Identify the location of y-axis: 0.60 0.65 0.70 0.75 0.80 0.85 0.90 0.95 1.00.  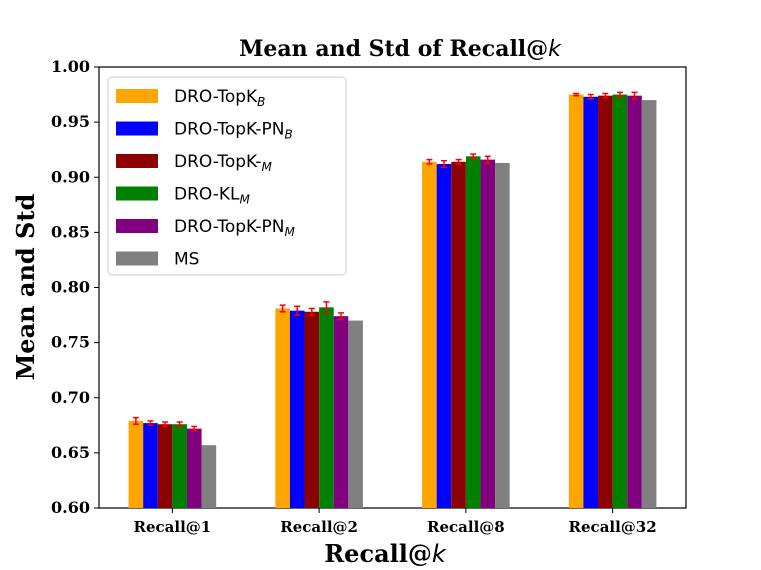
(75, 287).